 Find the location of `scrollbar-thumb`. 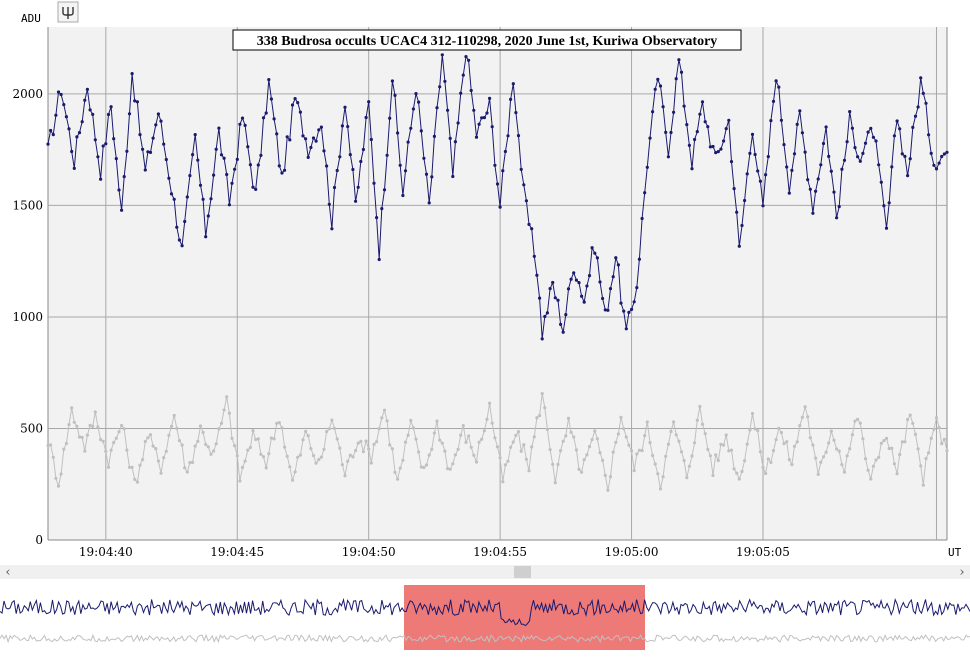

scrollbar-thumb is located at coordinates (522, 572).